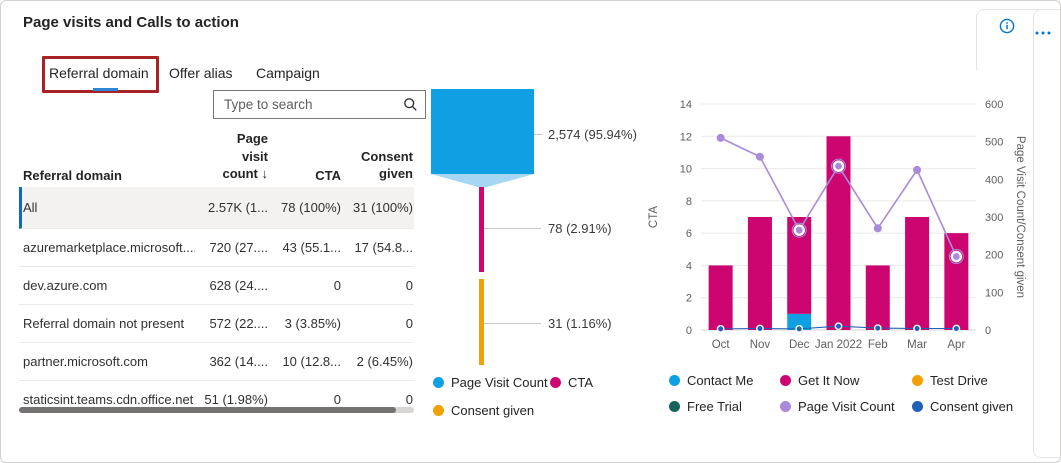 This screenshot has width=1061, height=463. Describe the element at coordinates (481, 322) in the screenshot. I see `funnel-stage-consent-given` at that location.